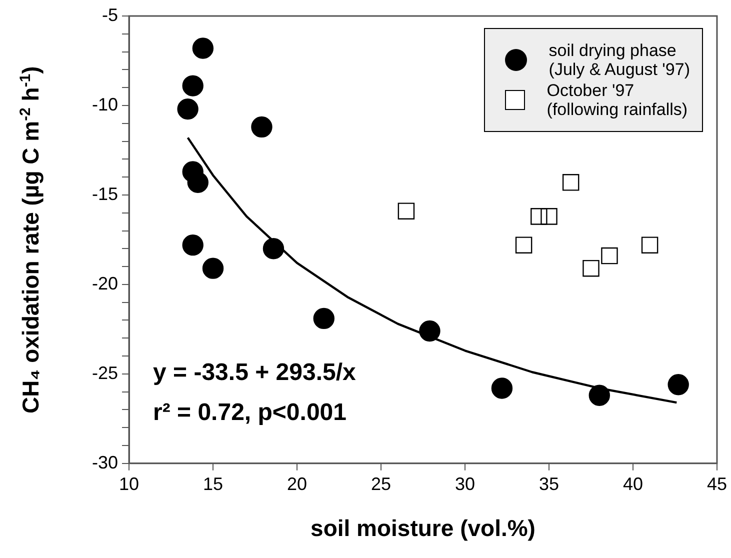 This screenshot has height=558, width=731. What do you see at coordinates (105, 104) in the screenshot?
I see `y-tick-label: -10` at bounding box center [105, 104].